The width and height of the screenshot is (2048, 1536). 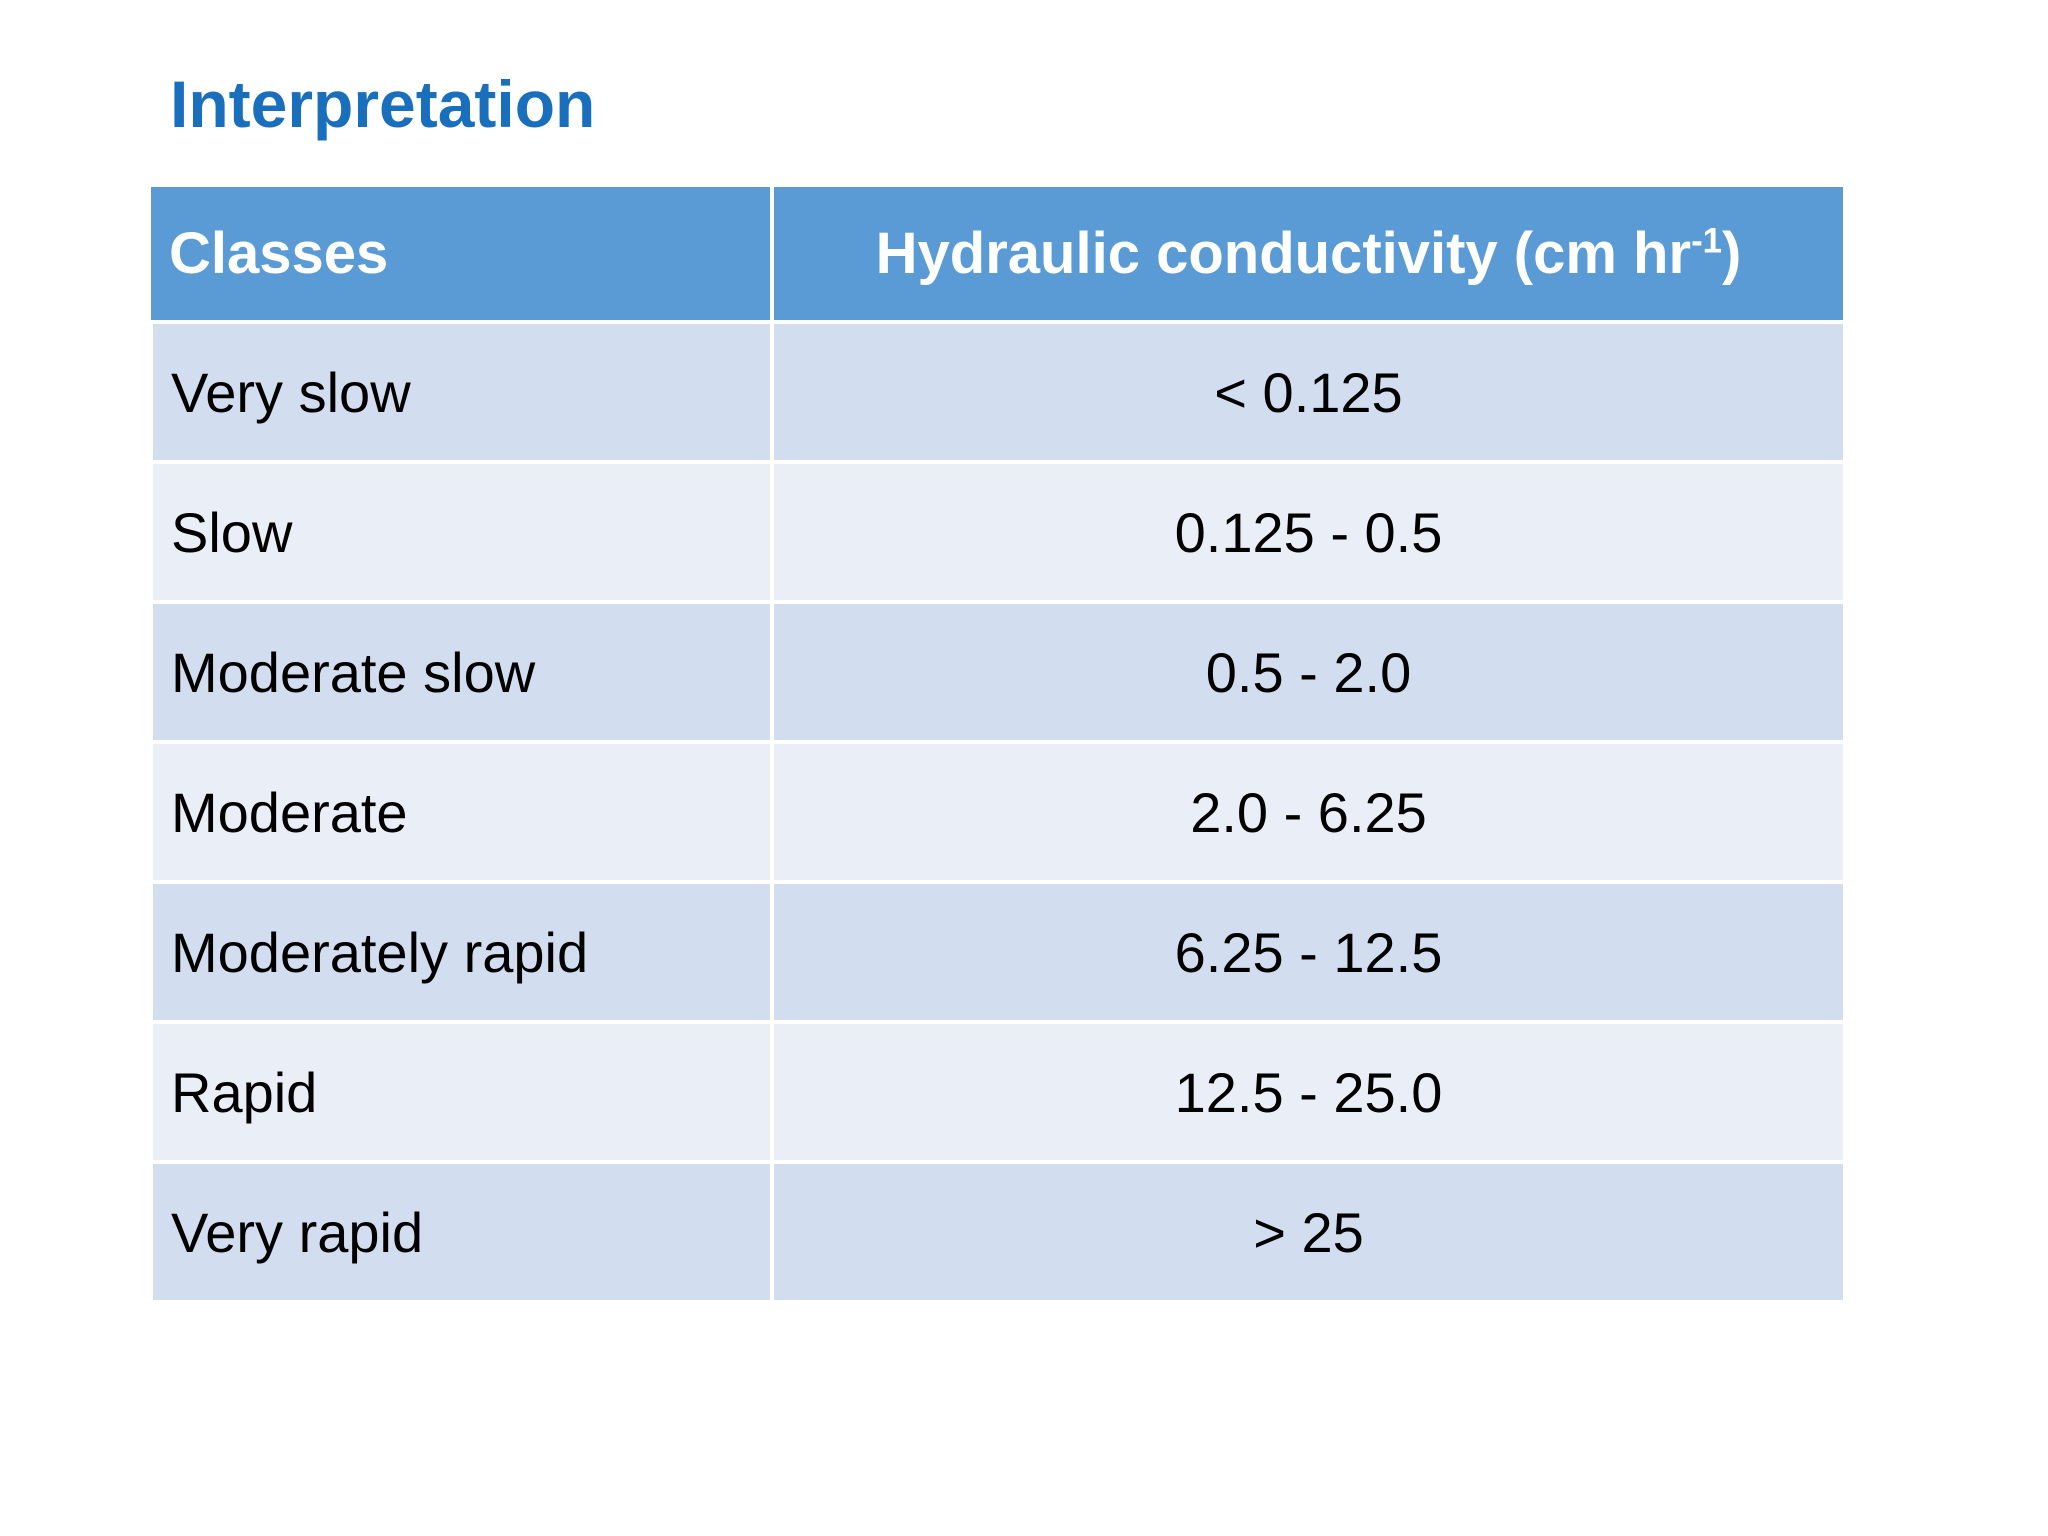 I want to click on class-cell: Very rapid, so click(x=461, y=1232).